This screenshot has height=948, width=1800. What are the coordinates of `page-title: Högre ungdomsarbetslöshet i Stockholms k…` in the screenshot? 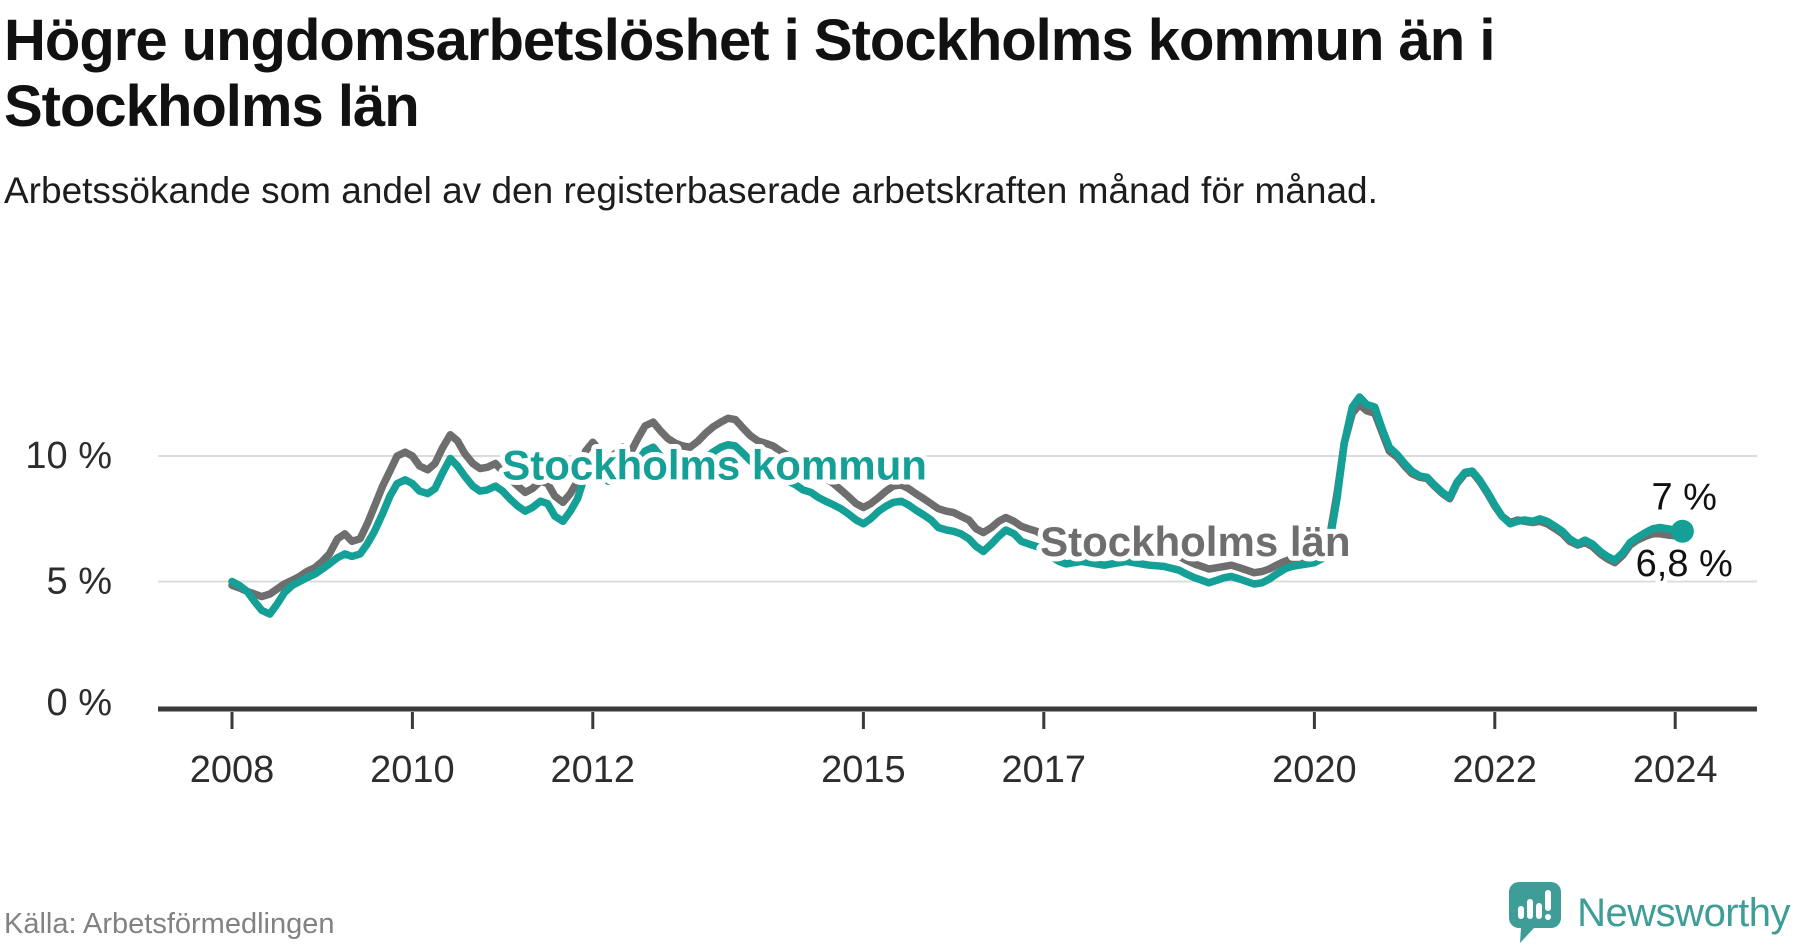 It's located at (749, 73).